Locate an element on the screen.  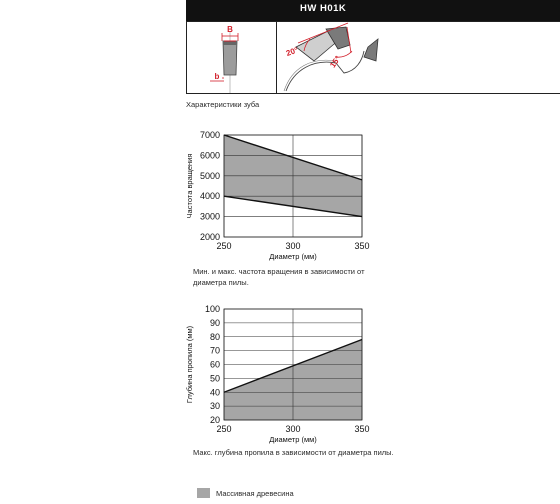
label-b: b is located at coordinates (217, 76).